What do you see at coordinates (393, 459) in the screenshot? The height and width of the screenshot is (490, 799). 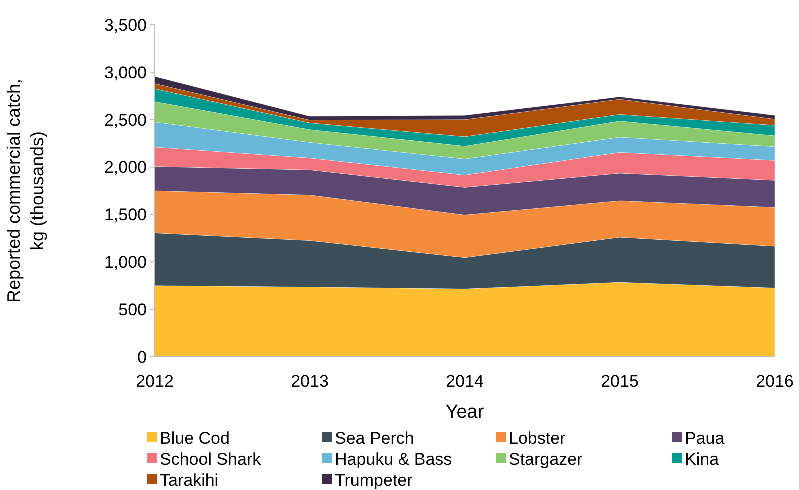 I see `legend-label: Hapuku & Bass` at bounding box center [393, 459].